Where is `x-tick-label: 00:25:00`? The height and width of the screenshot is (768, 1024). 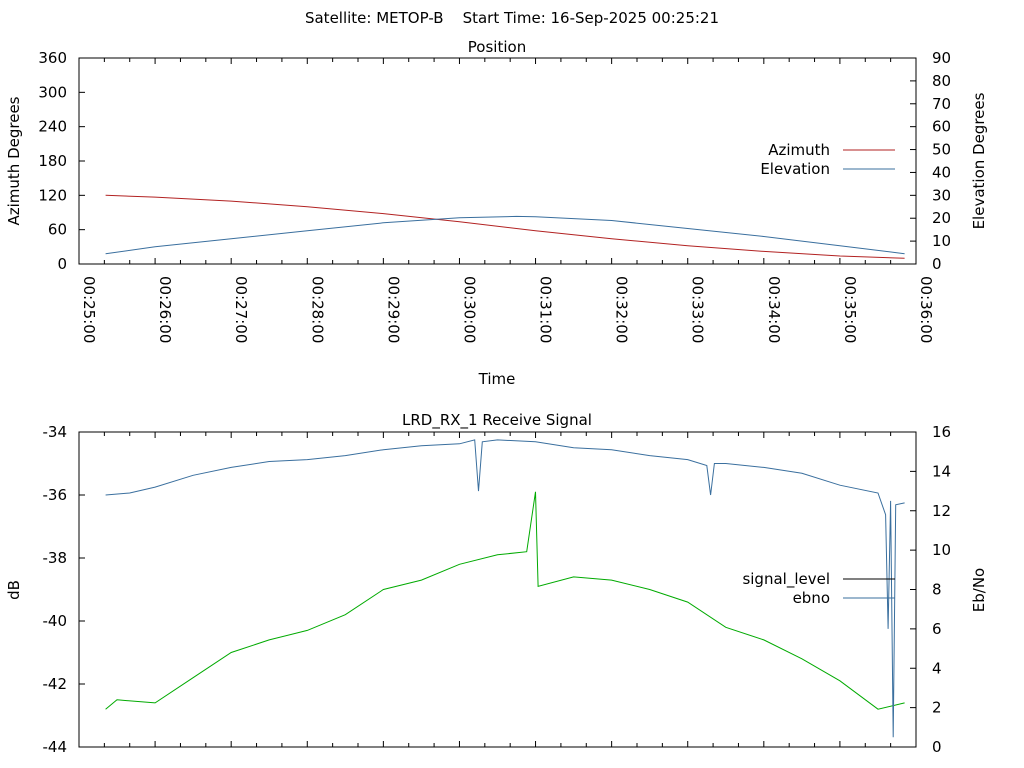 x-tick-label: 00:25:00 is located at coordinates (89, 309).